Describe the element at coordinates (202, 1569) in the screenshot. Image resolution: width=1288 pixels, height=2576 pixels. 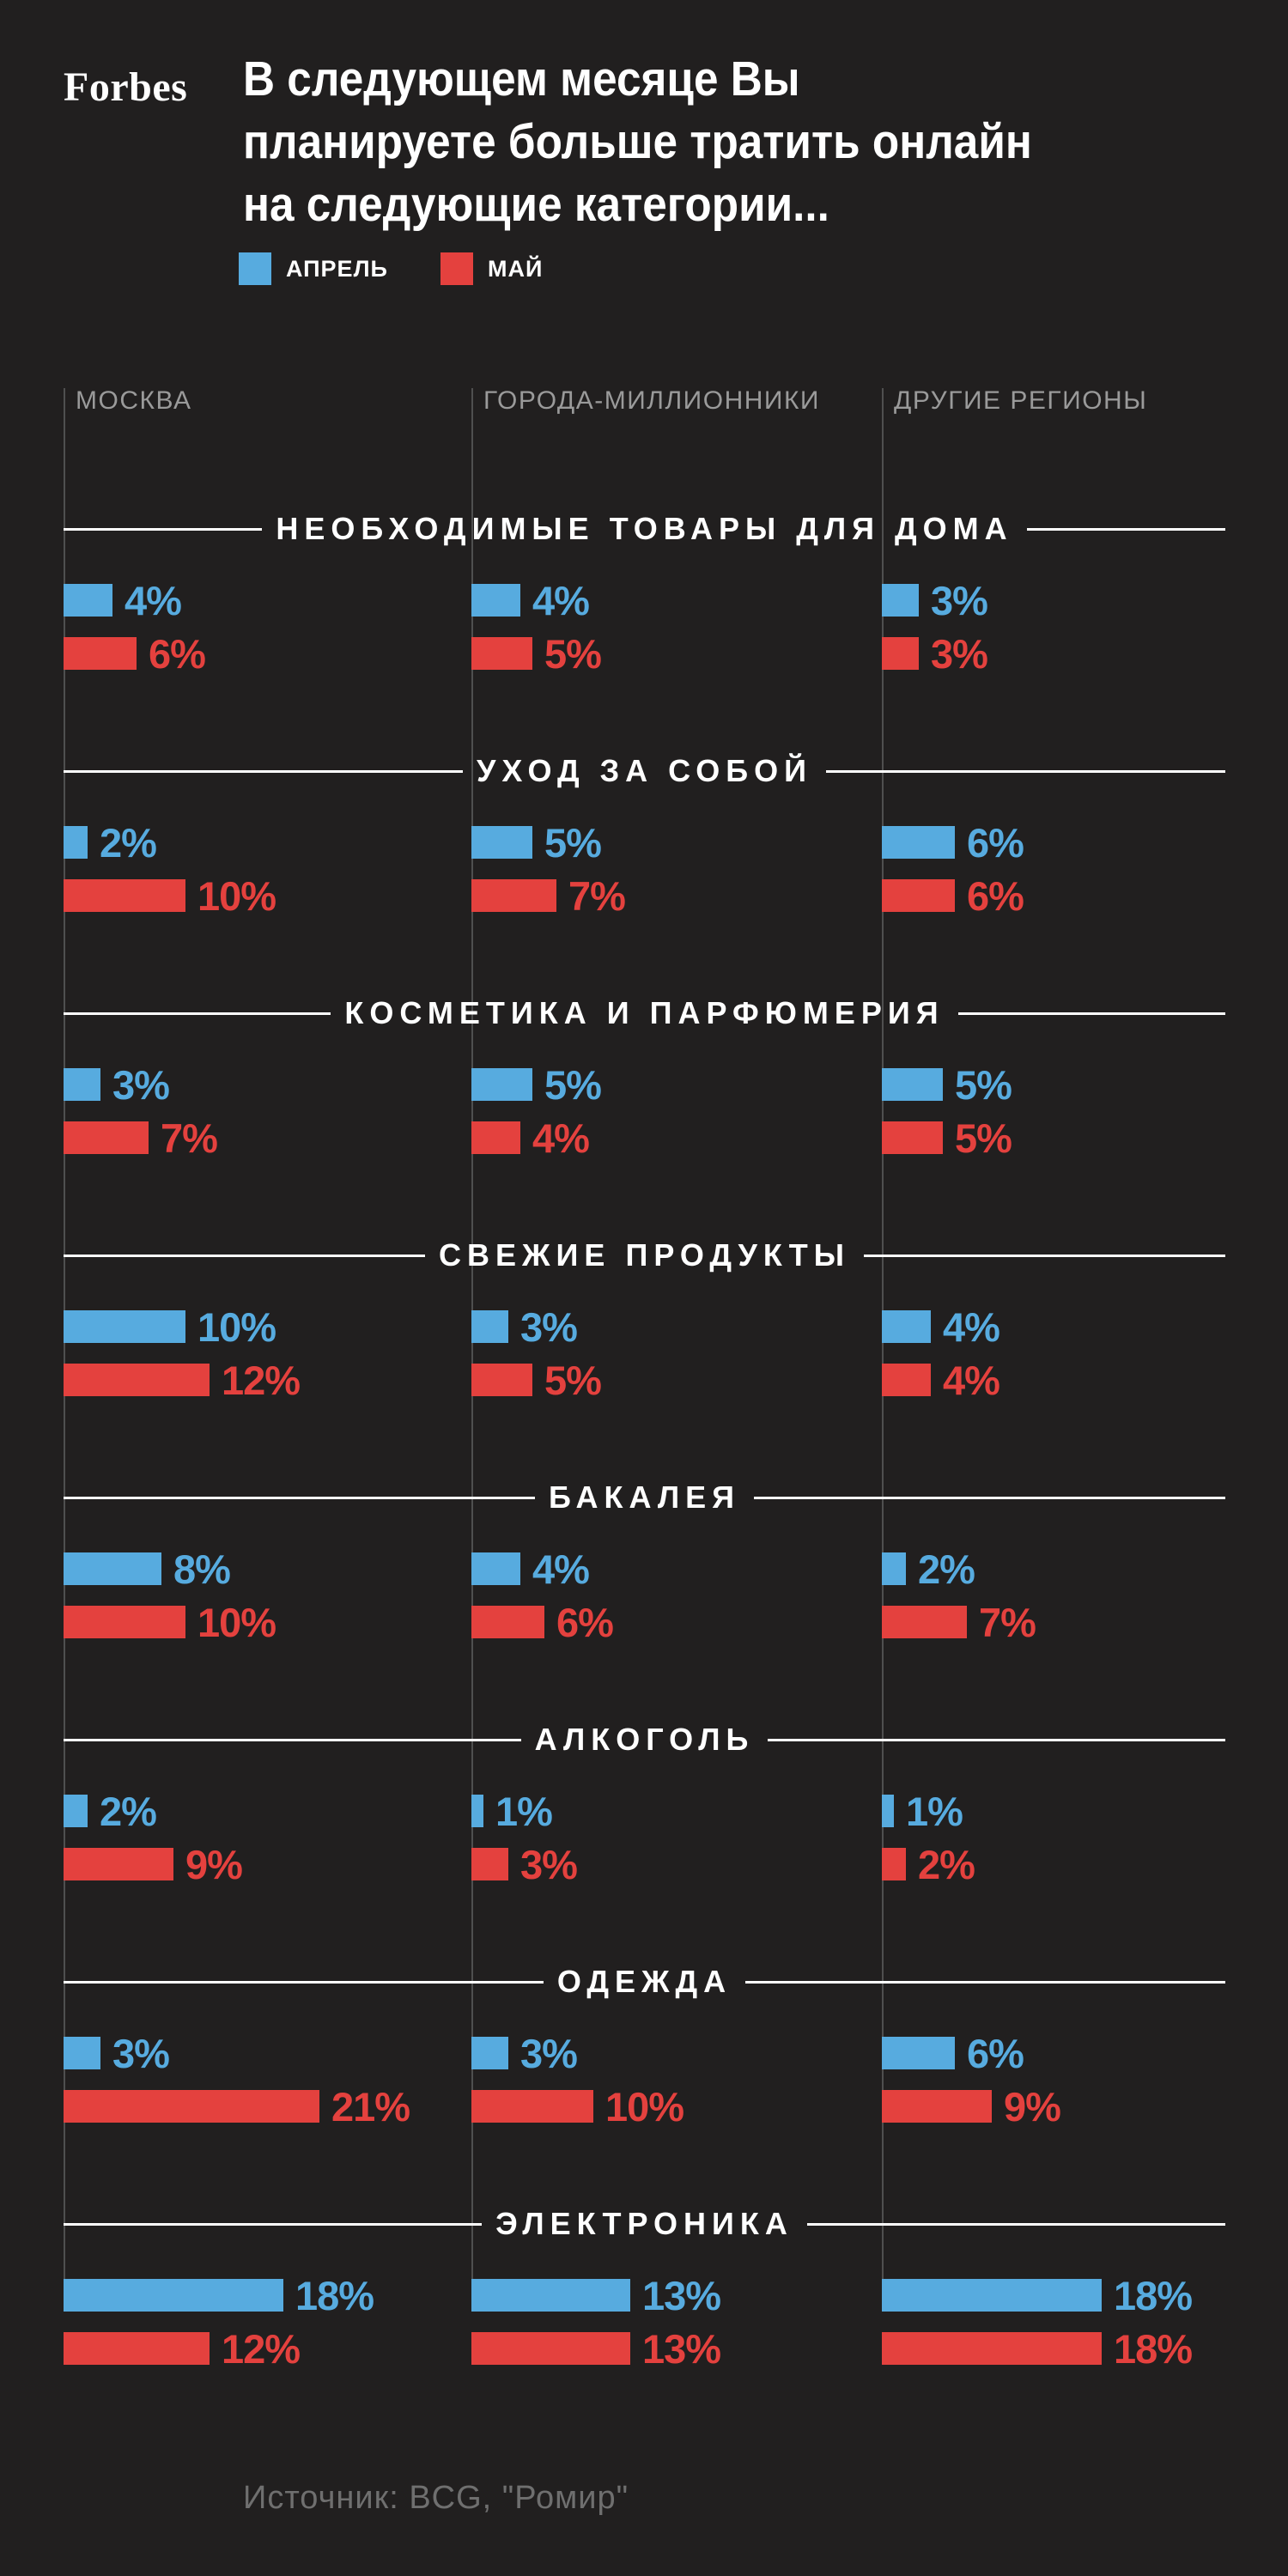
I see `april-value-label: 8%` at that location.